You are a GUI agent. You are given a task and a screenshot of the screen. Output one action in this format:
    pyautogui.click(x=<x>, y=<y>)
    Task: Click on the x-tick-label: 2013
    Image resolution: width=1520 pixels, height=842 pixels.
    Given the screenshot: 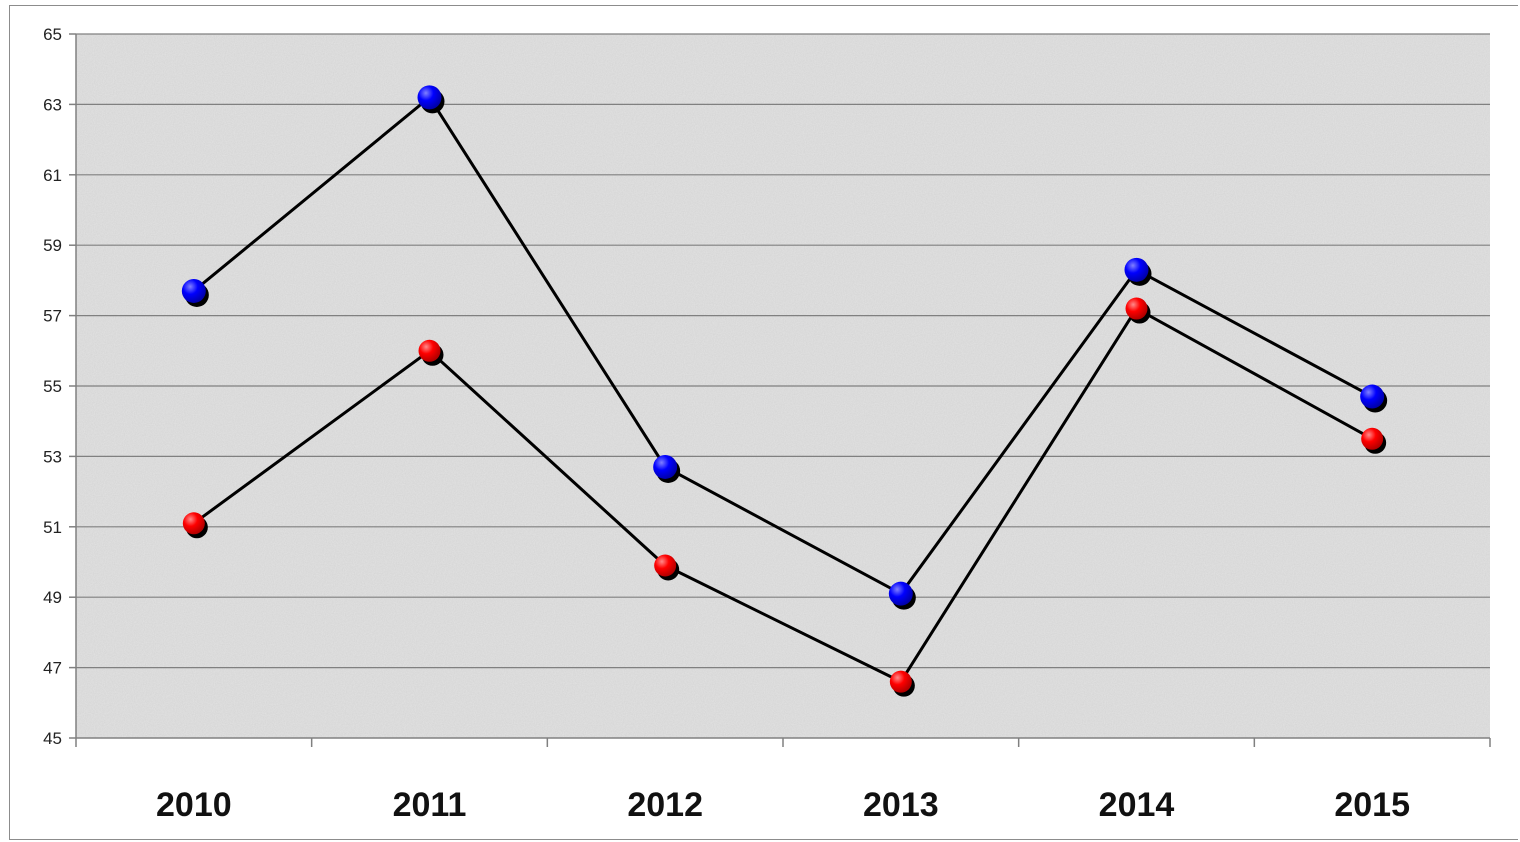 What is the action you would take?
    pyautogui.click(x=901, y=805)
    